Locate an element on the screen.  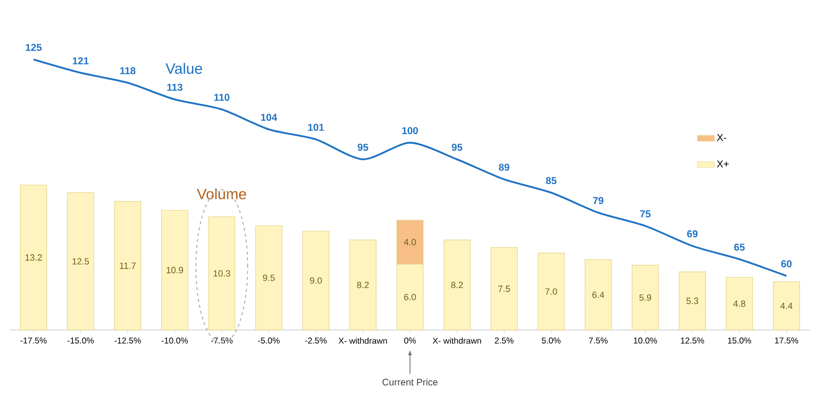
x-tick-label: 0% is located at coordinates (410, 341).